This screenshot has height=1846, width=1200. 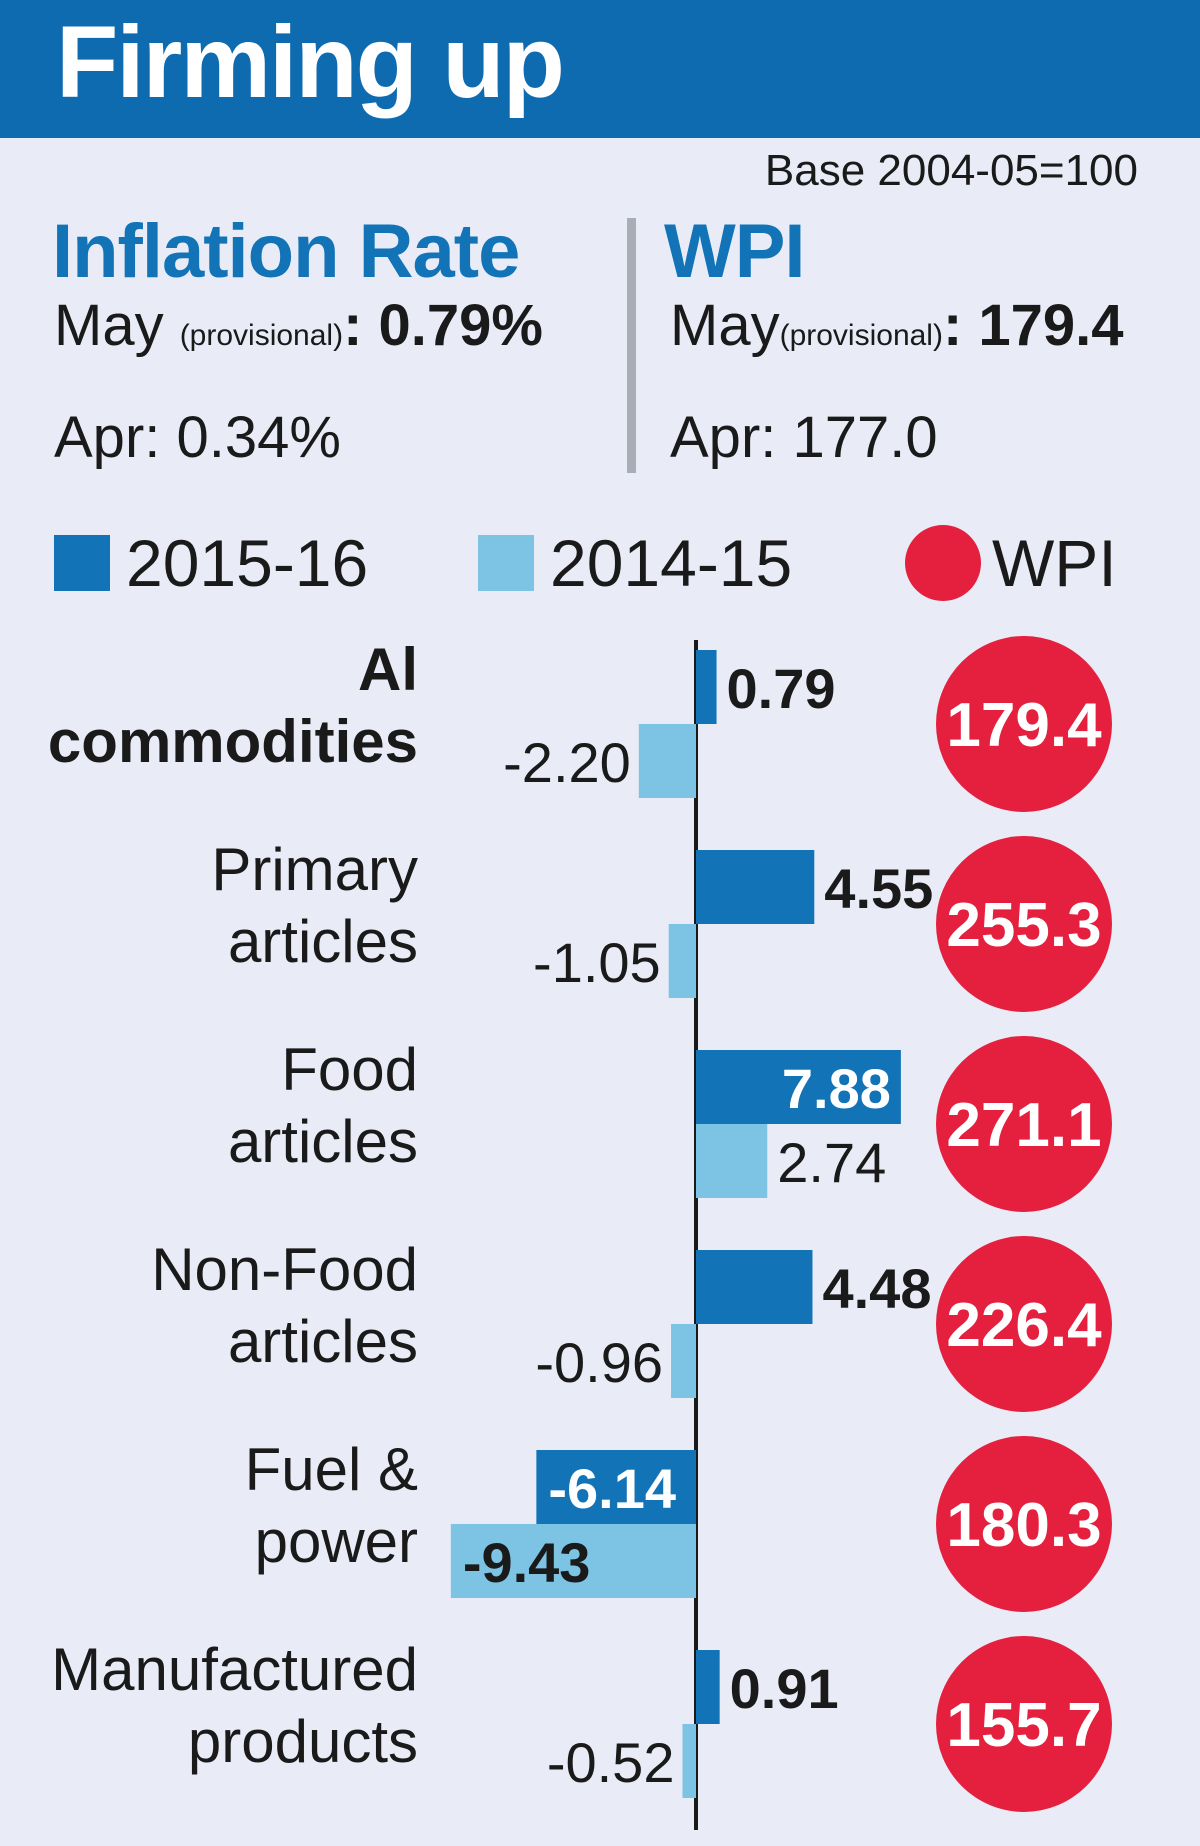 What do you see at coordinates (612, 1488) in the screenshot?
I see `bar-value-label: -6.14` at bounding box center [612, 1488].